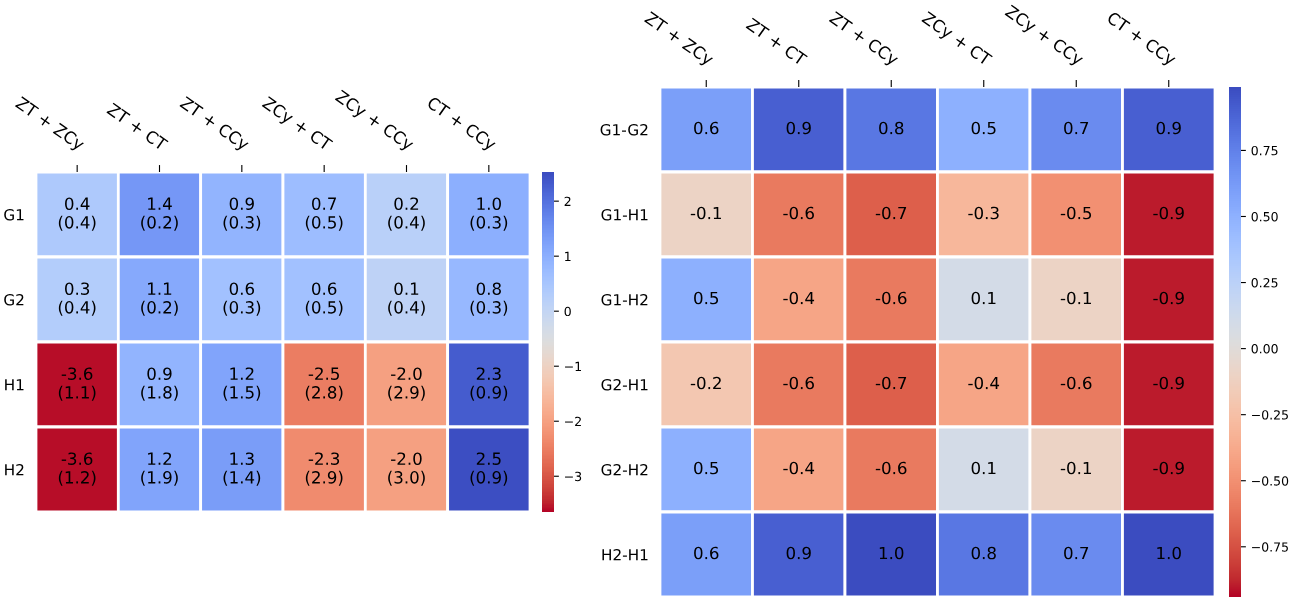 This screenshot has width=1299, height=599. I want to click on y-tick-label: G1-G2, so click(624, 129).